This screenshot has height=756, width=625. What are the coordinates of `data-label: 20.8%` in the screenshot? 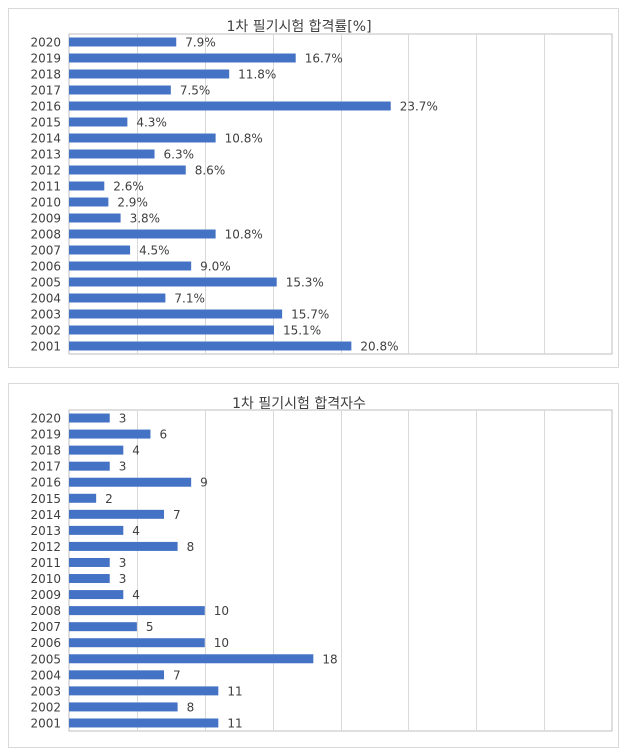 It's located at (379, 347).